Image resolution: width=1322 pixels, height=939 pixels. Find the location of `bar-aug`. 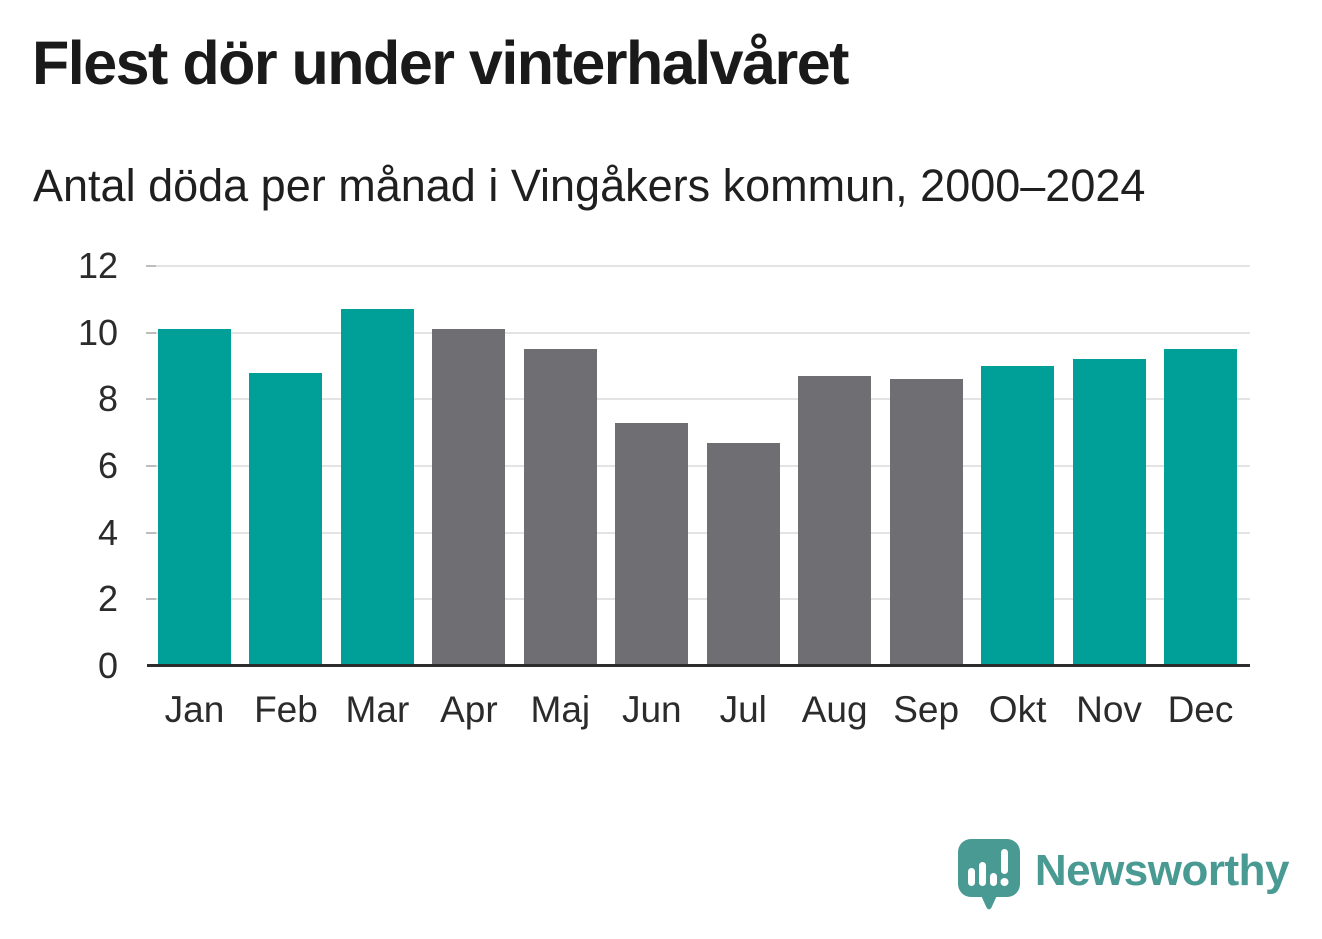

bar-aug is located at coordinates (835, 521).